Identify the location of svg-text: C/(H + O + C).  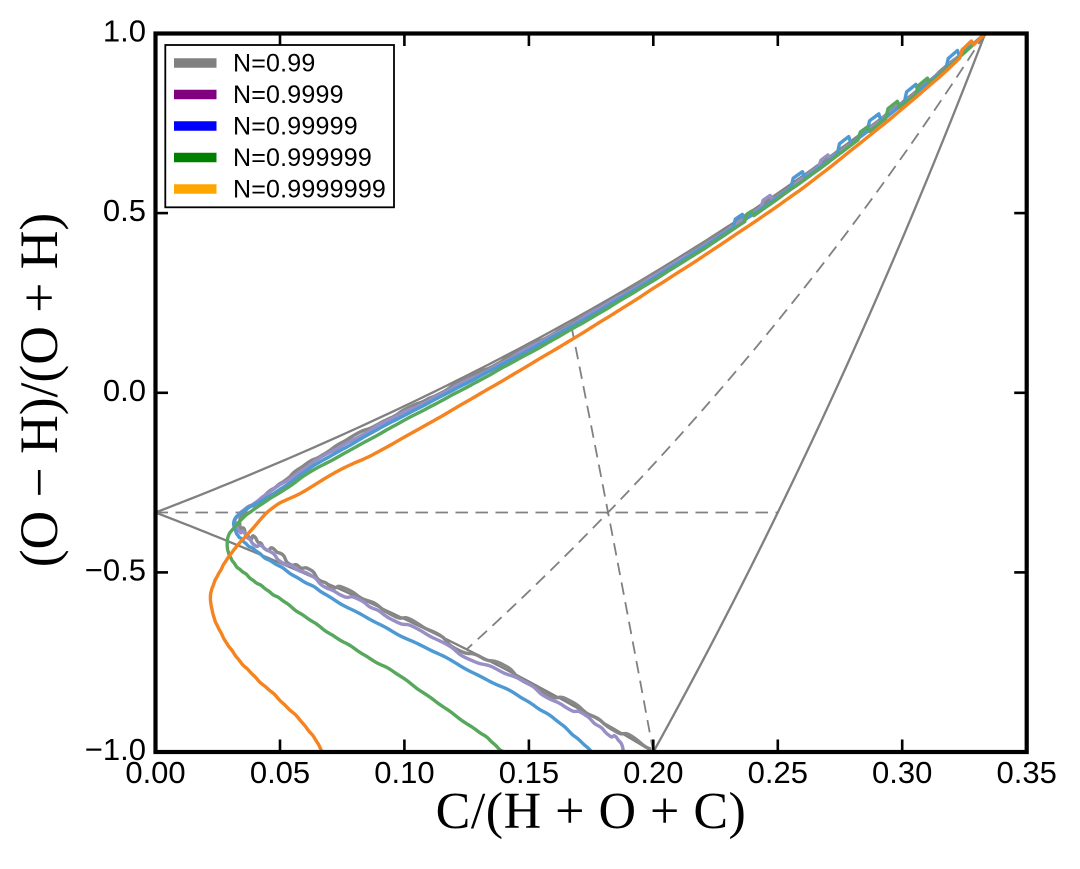
(591, 811).